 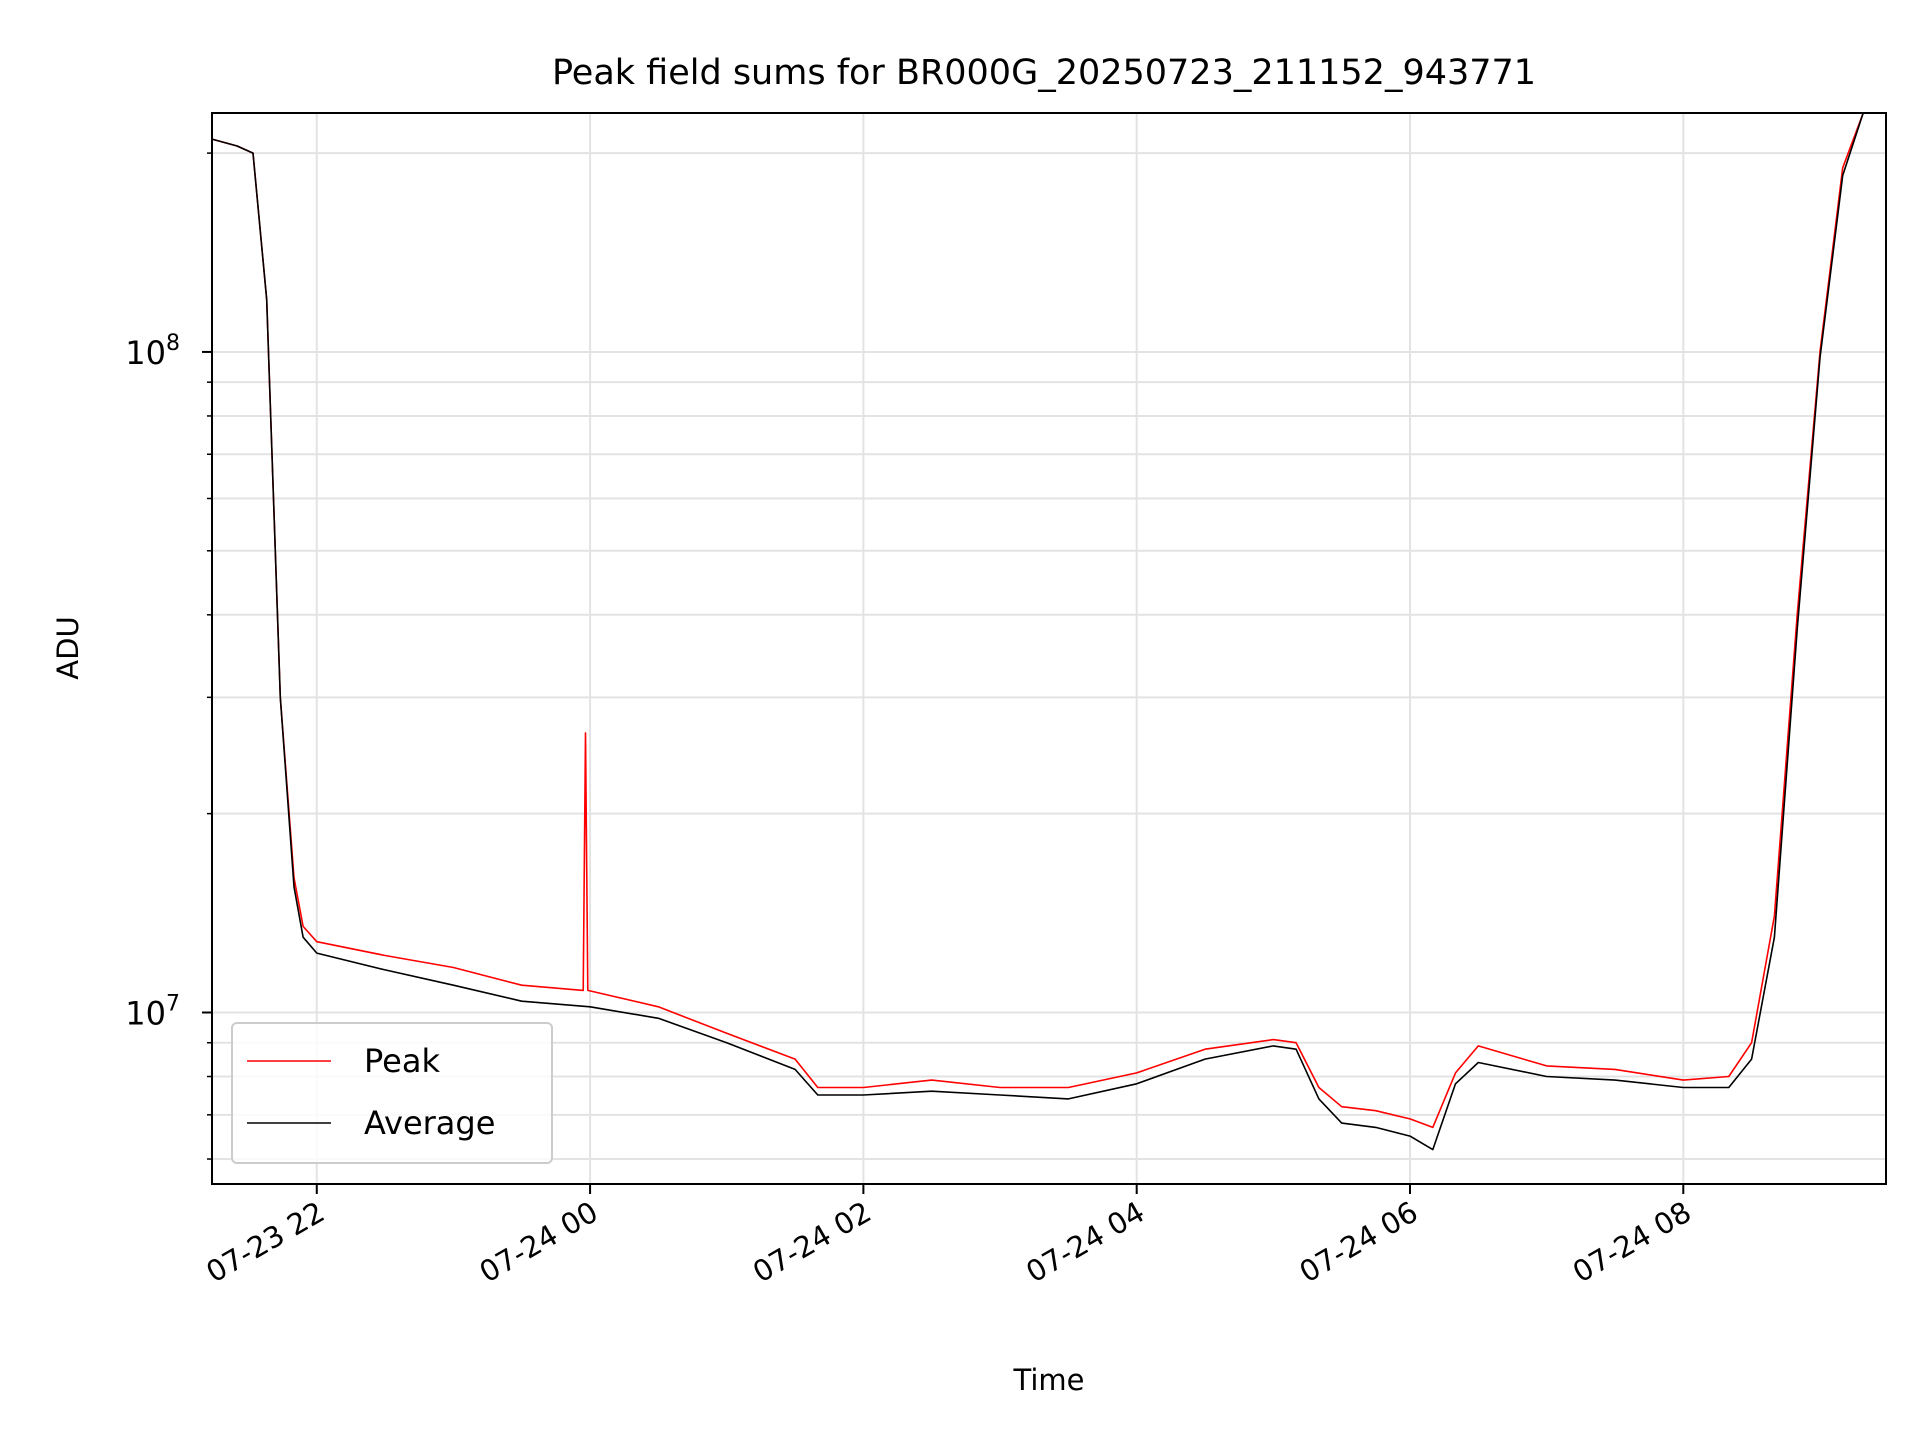 I want to click on legend-label-peak: Peak, so click(x=402, y=1061).